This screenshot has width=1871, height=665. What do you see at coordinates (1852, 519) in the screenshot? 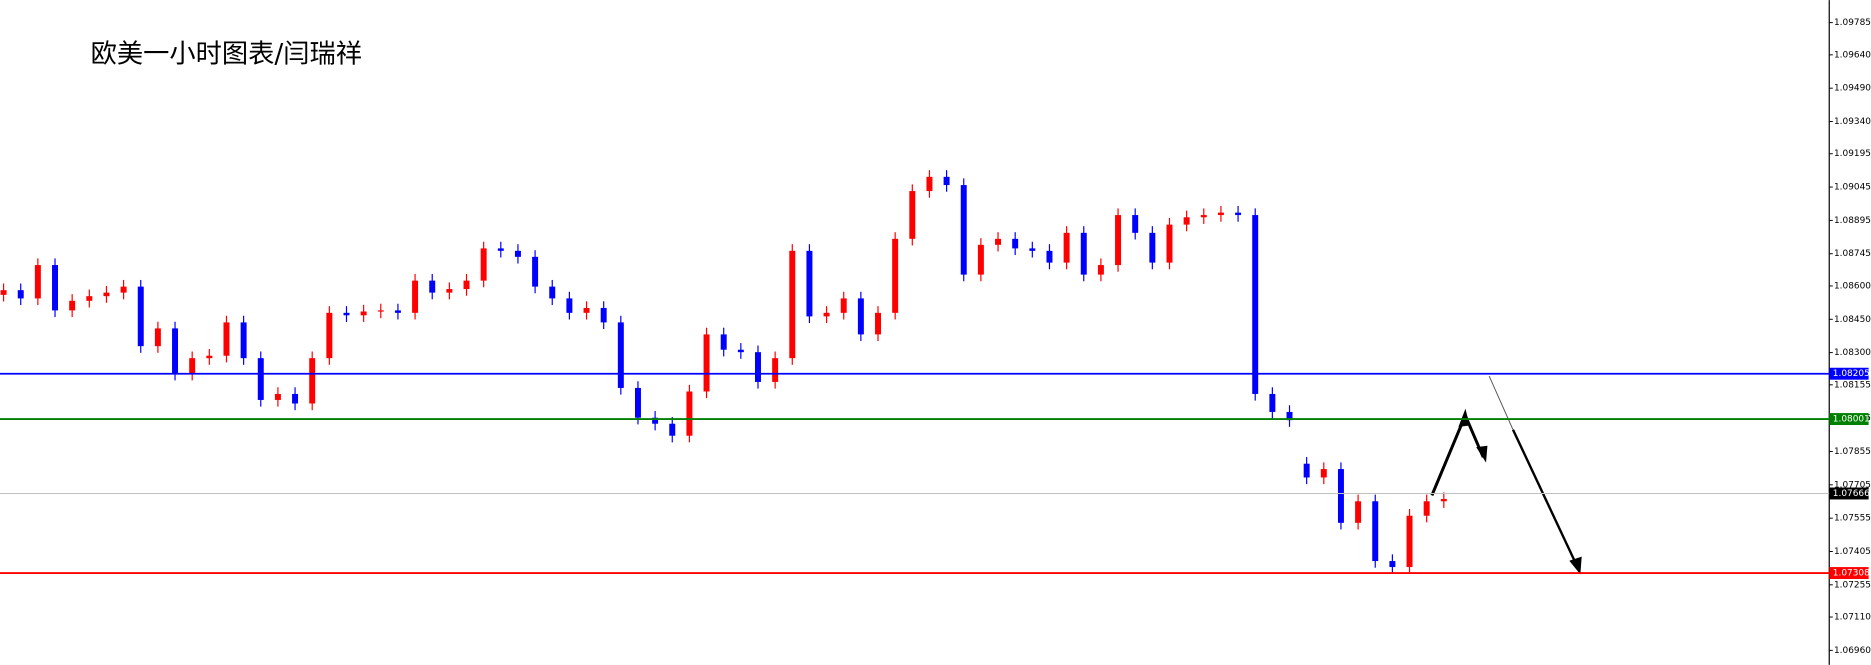
I see `y-tick-label: 1.07555` at bounding box center [1852, 519].